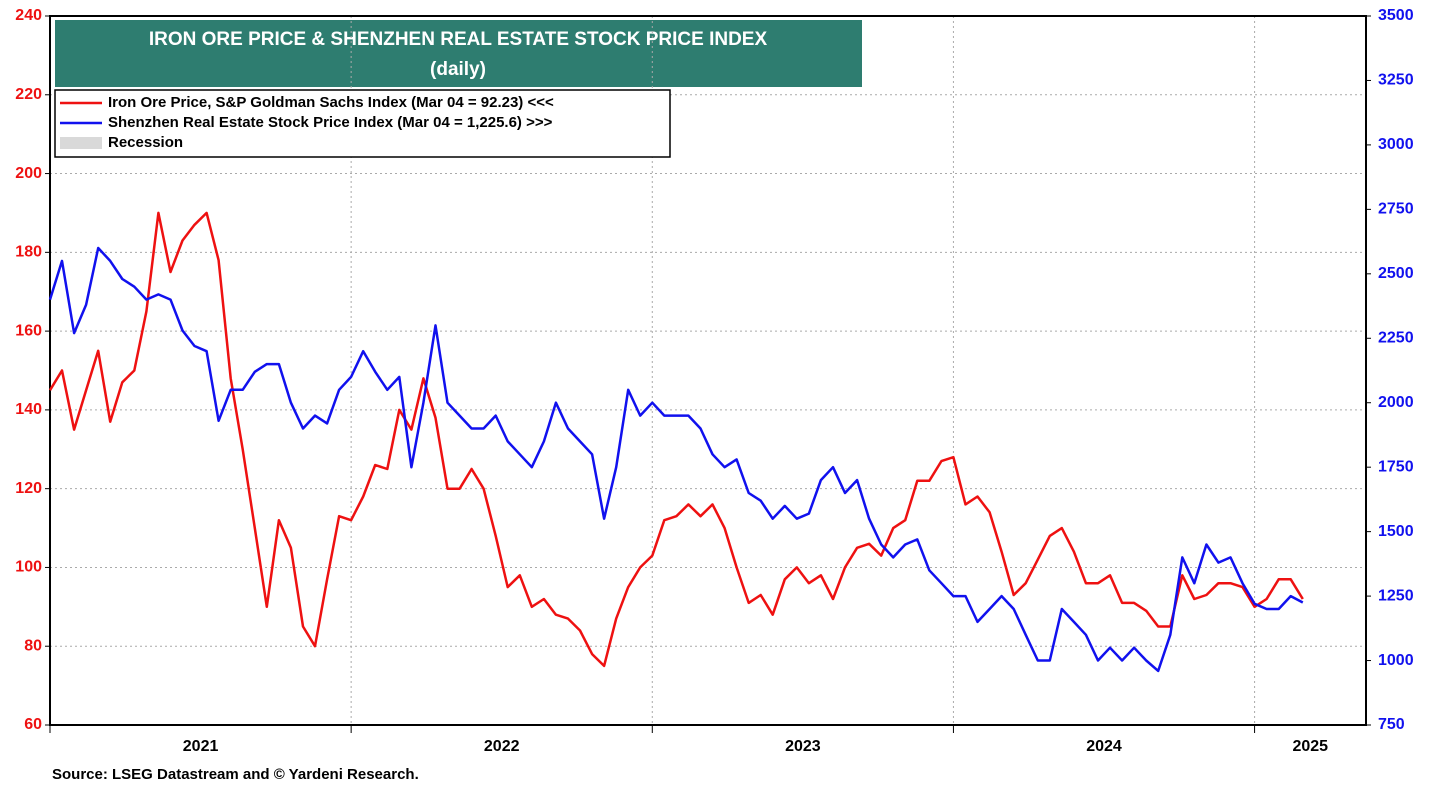 The image size is (1439, 789). I want to click on y2-tick-label: 1250, so click(1396, 595).